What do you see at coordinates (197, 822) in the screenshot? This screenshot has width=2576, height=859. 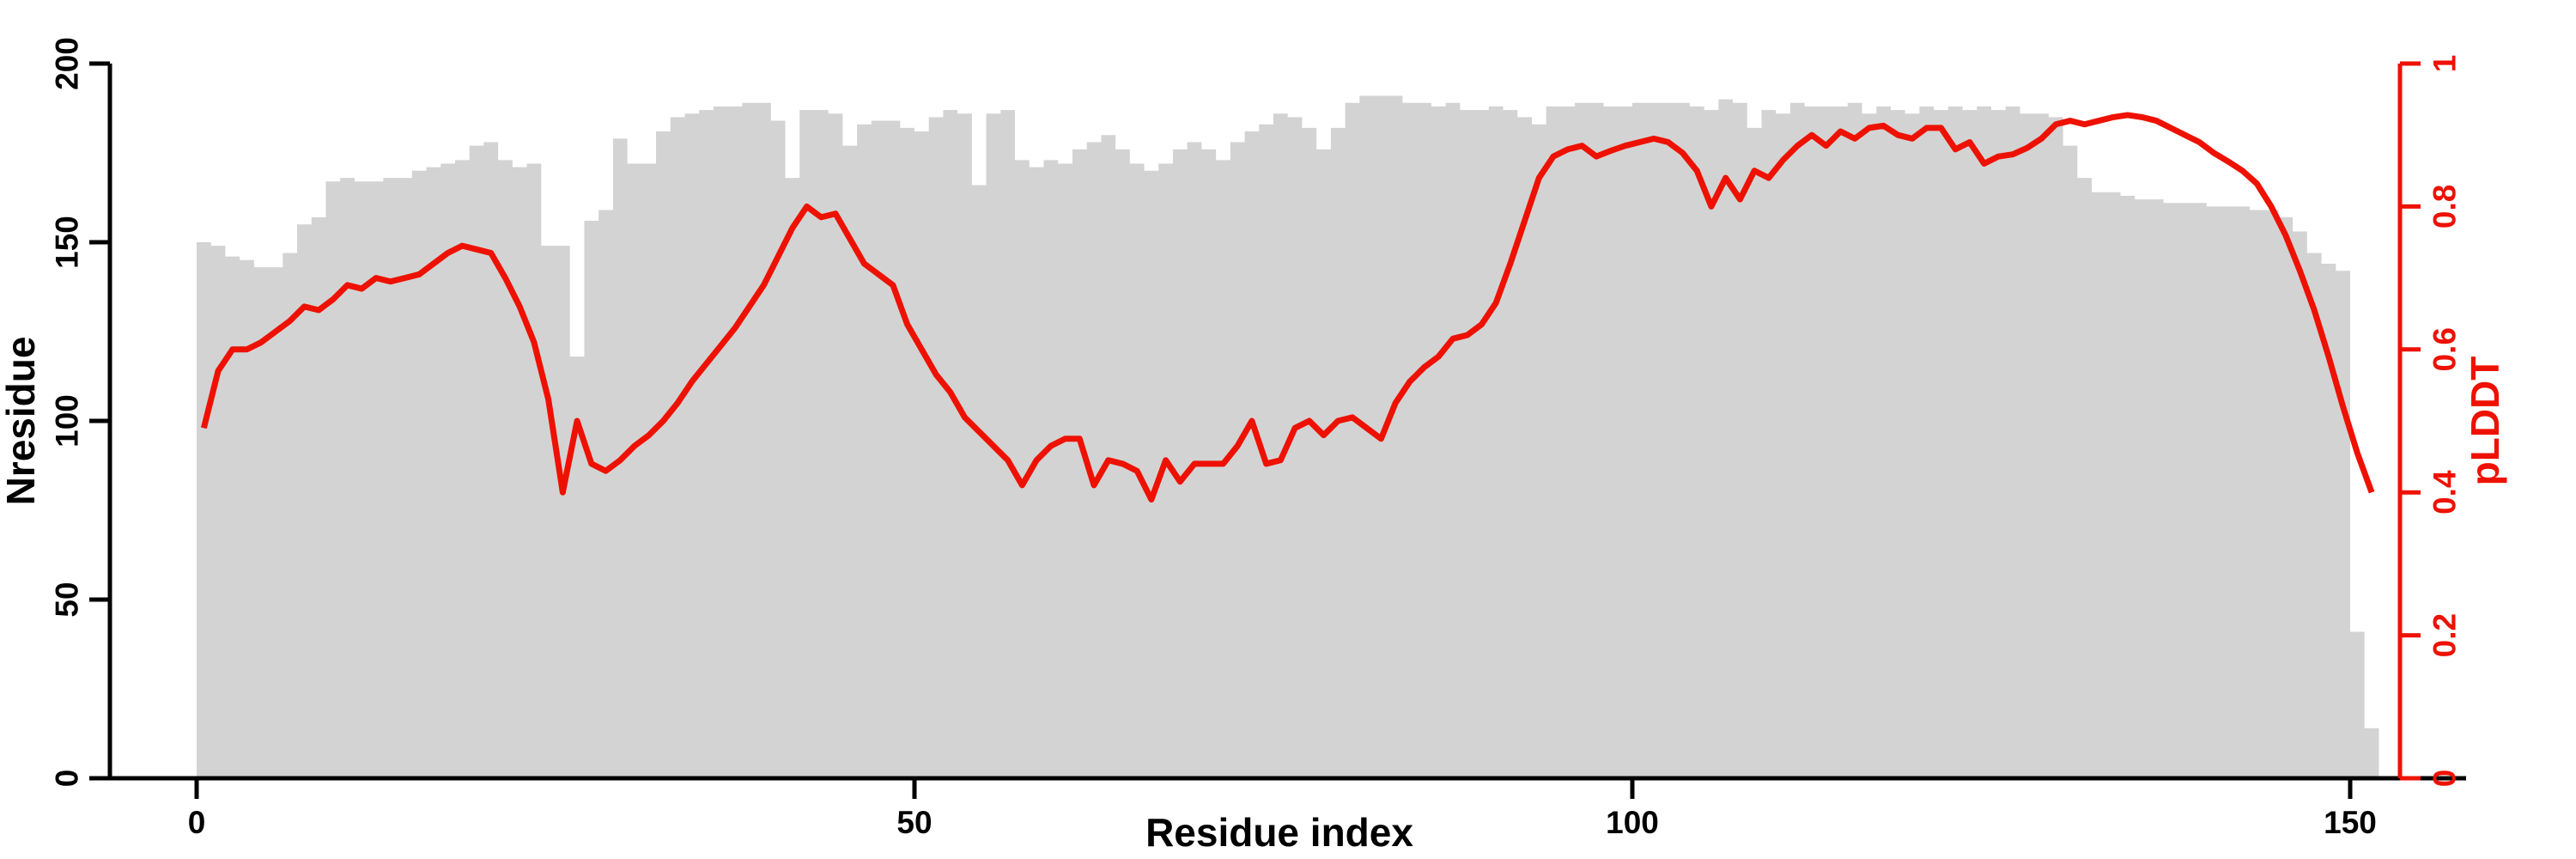 I see `x-axis-tick-label: 0` at bounding box center [197, 822].